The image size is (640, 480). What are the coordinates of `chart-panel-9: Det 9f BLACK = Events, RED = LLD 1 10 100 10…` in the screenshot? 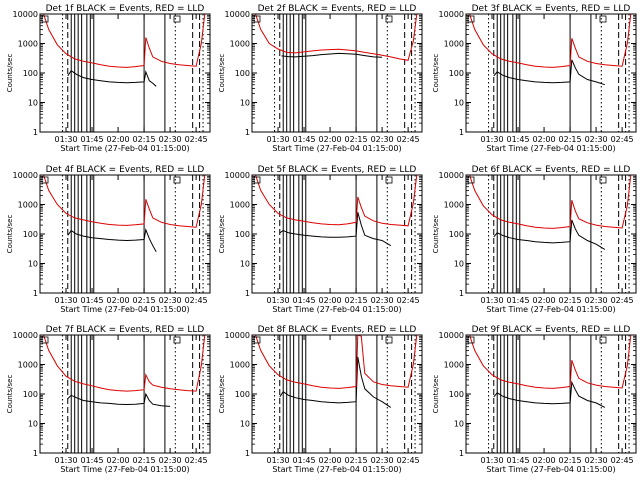 It's located at (534, 399).